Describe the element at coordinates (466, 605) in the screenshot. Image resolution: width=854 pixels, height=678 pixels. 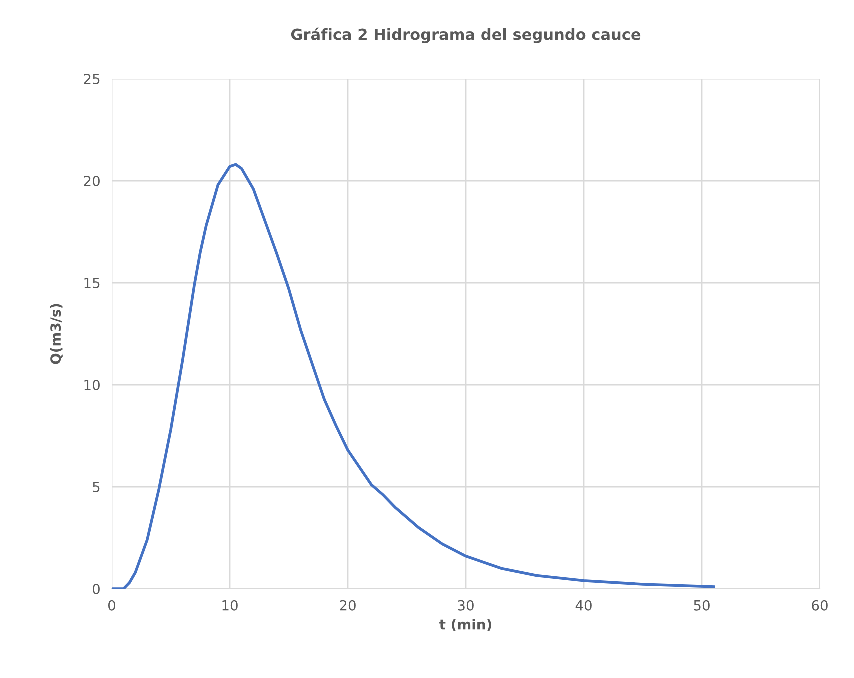
I see `x-tick-label: 30` at that location.